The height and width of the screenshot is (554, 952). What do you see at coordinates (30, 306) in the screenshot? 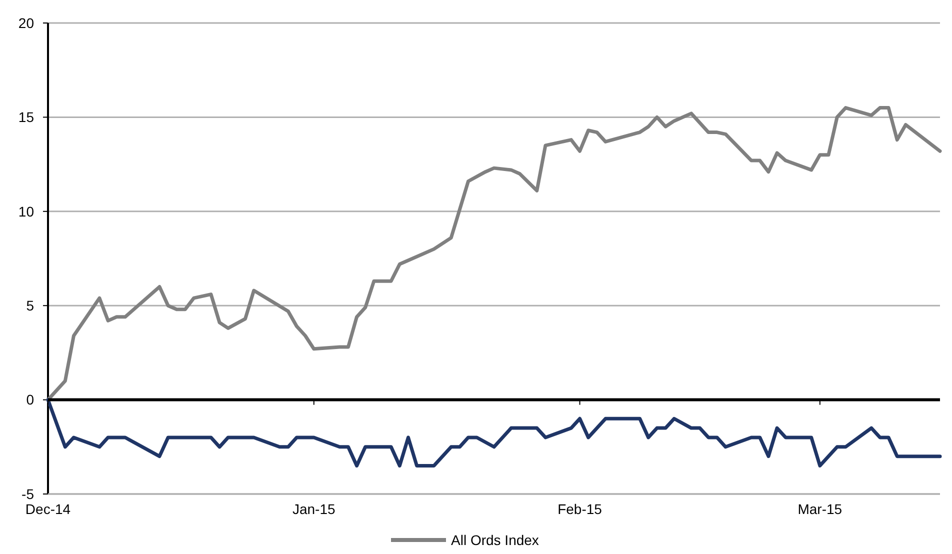
I see `y-tick-label: 5` at bounding box center [30, 306].